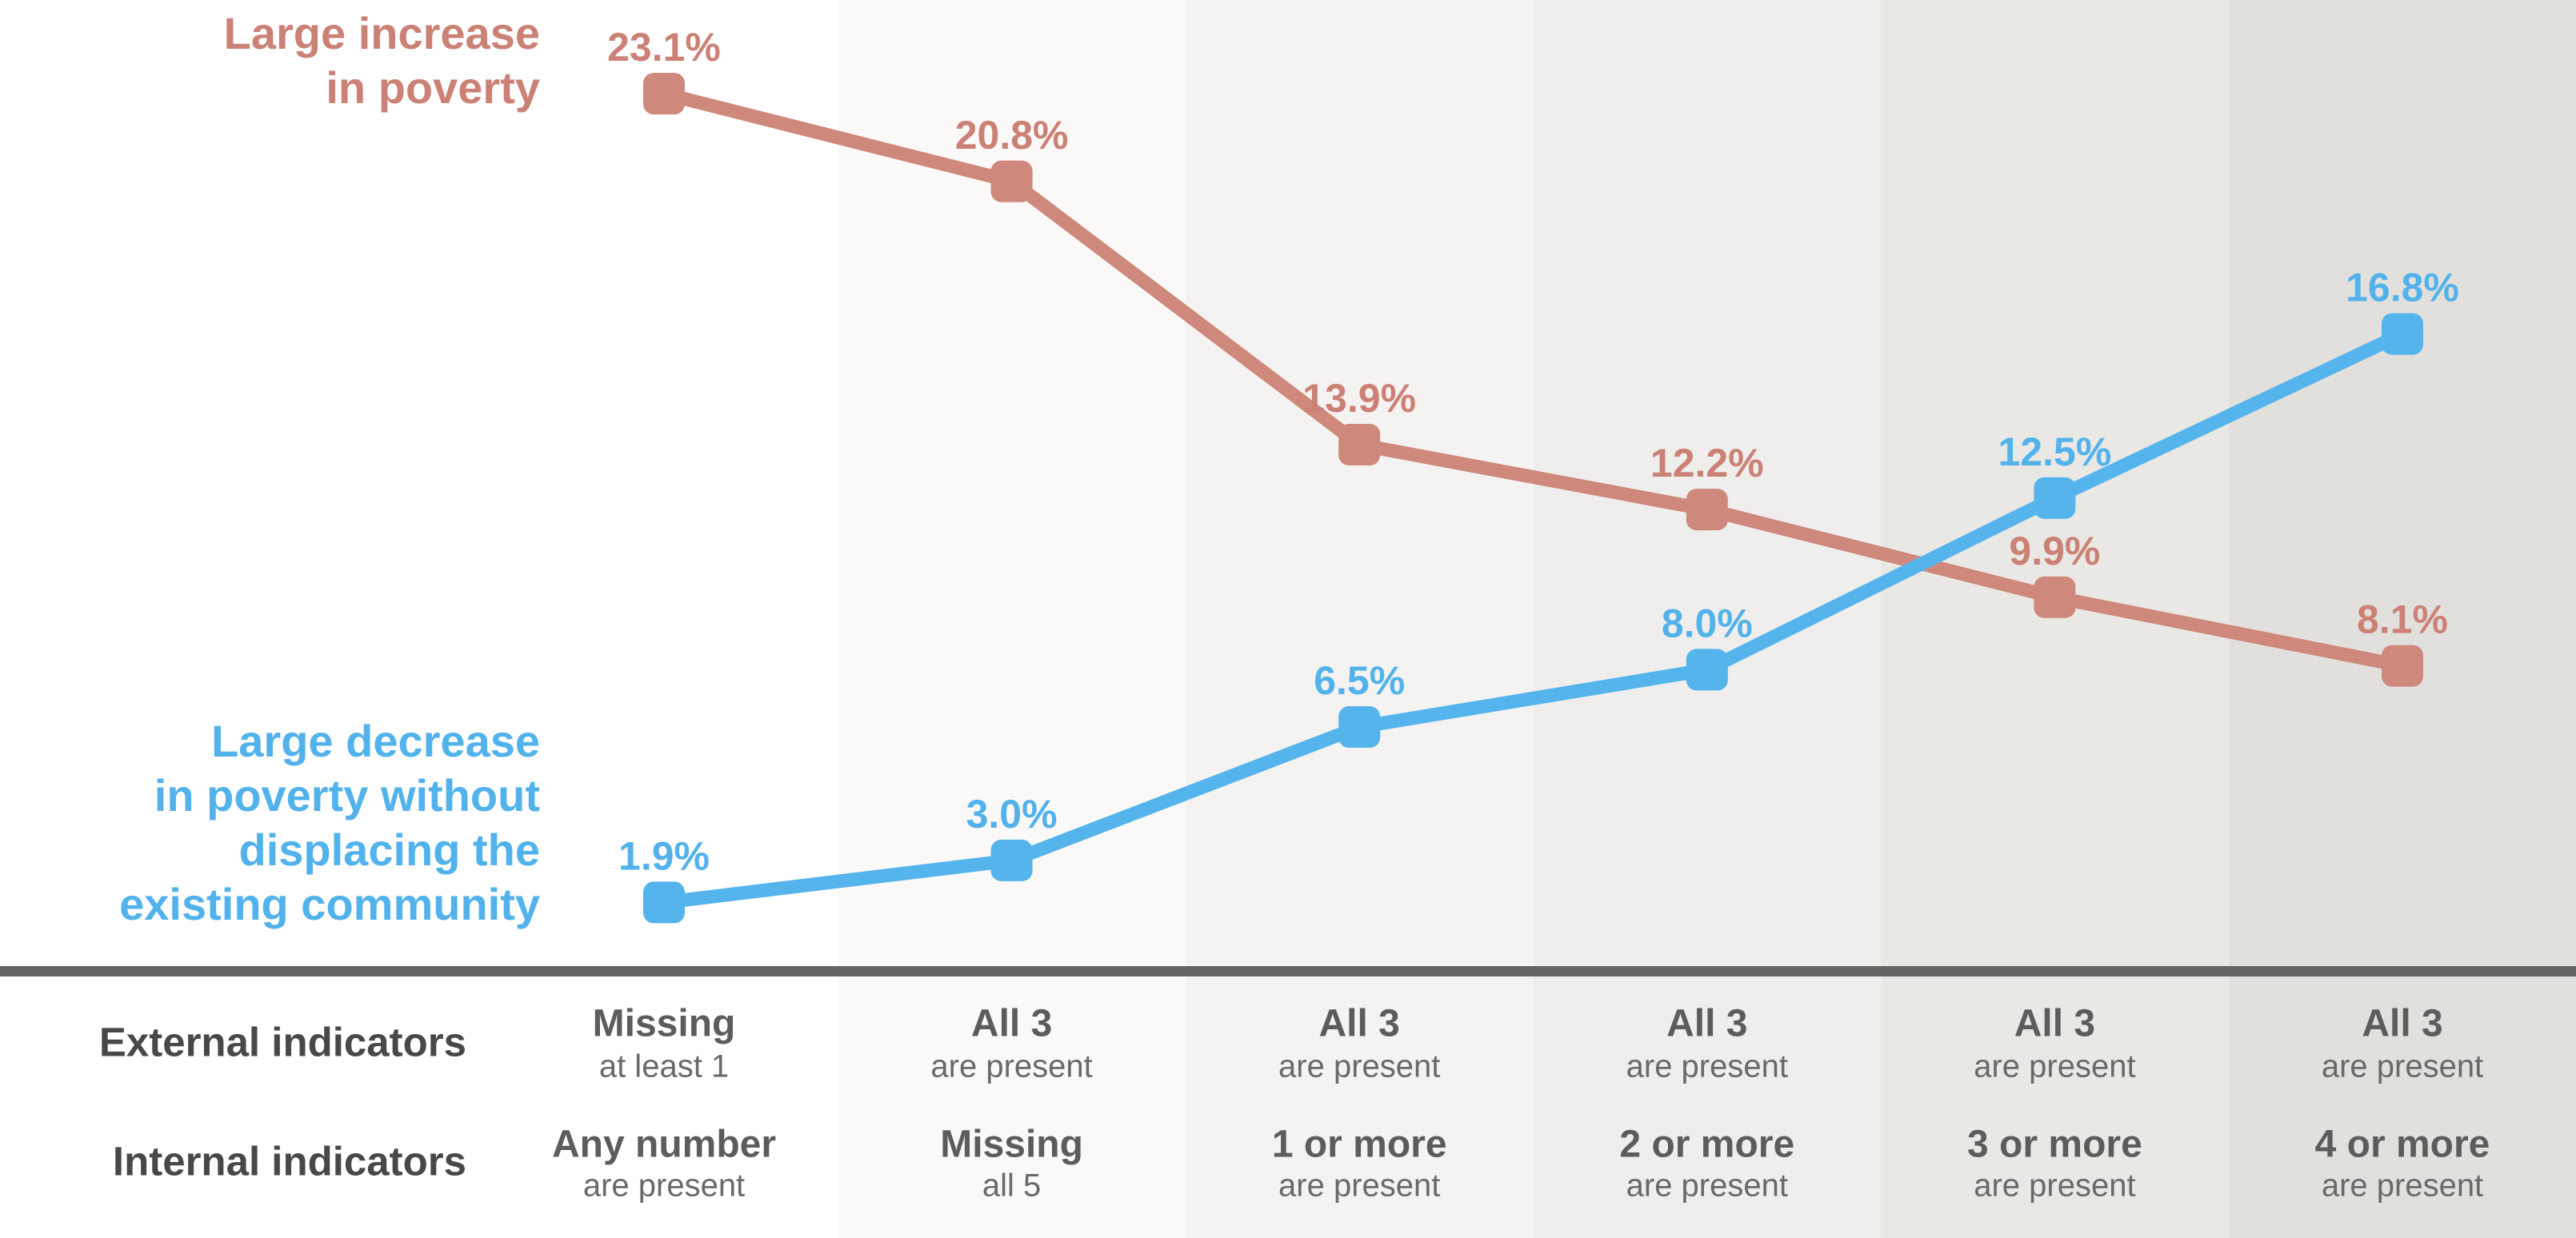 Image resolution: width=2576 pixels, height=1238 pixels. What do you see at coordinates (1011, 1066) in the screenshot?
I see `external-sub-col2: are present` at bounding box center [1011, 1066].